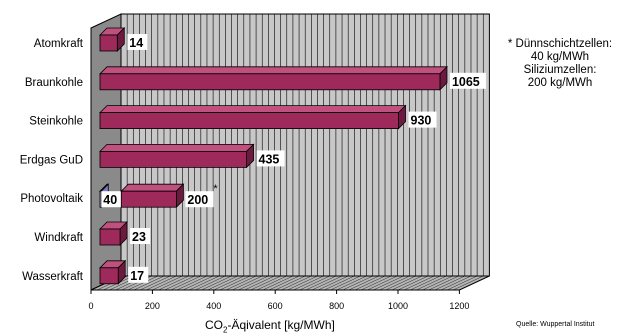  Describe the element at coordinates (560, 83) in the screenshot. I see `note-line-4: 200 kg/MWh` at that location.